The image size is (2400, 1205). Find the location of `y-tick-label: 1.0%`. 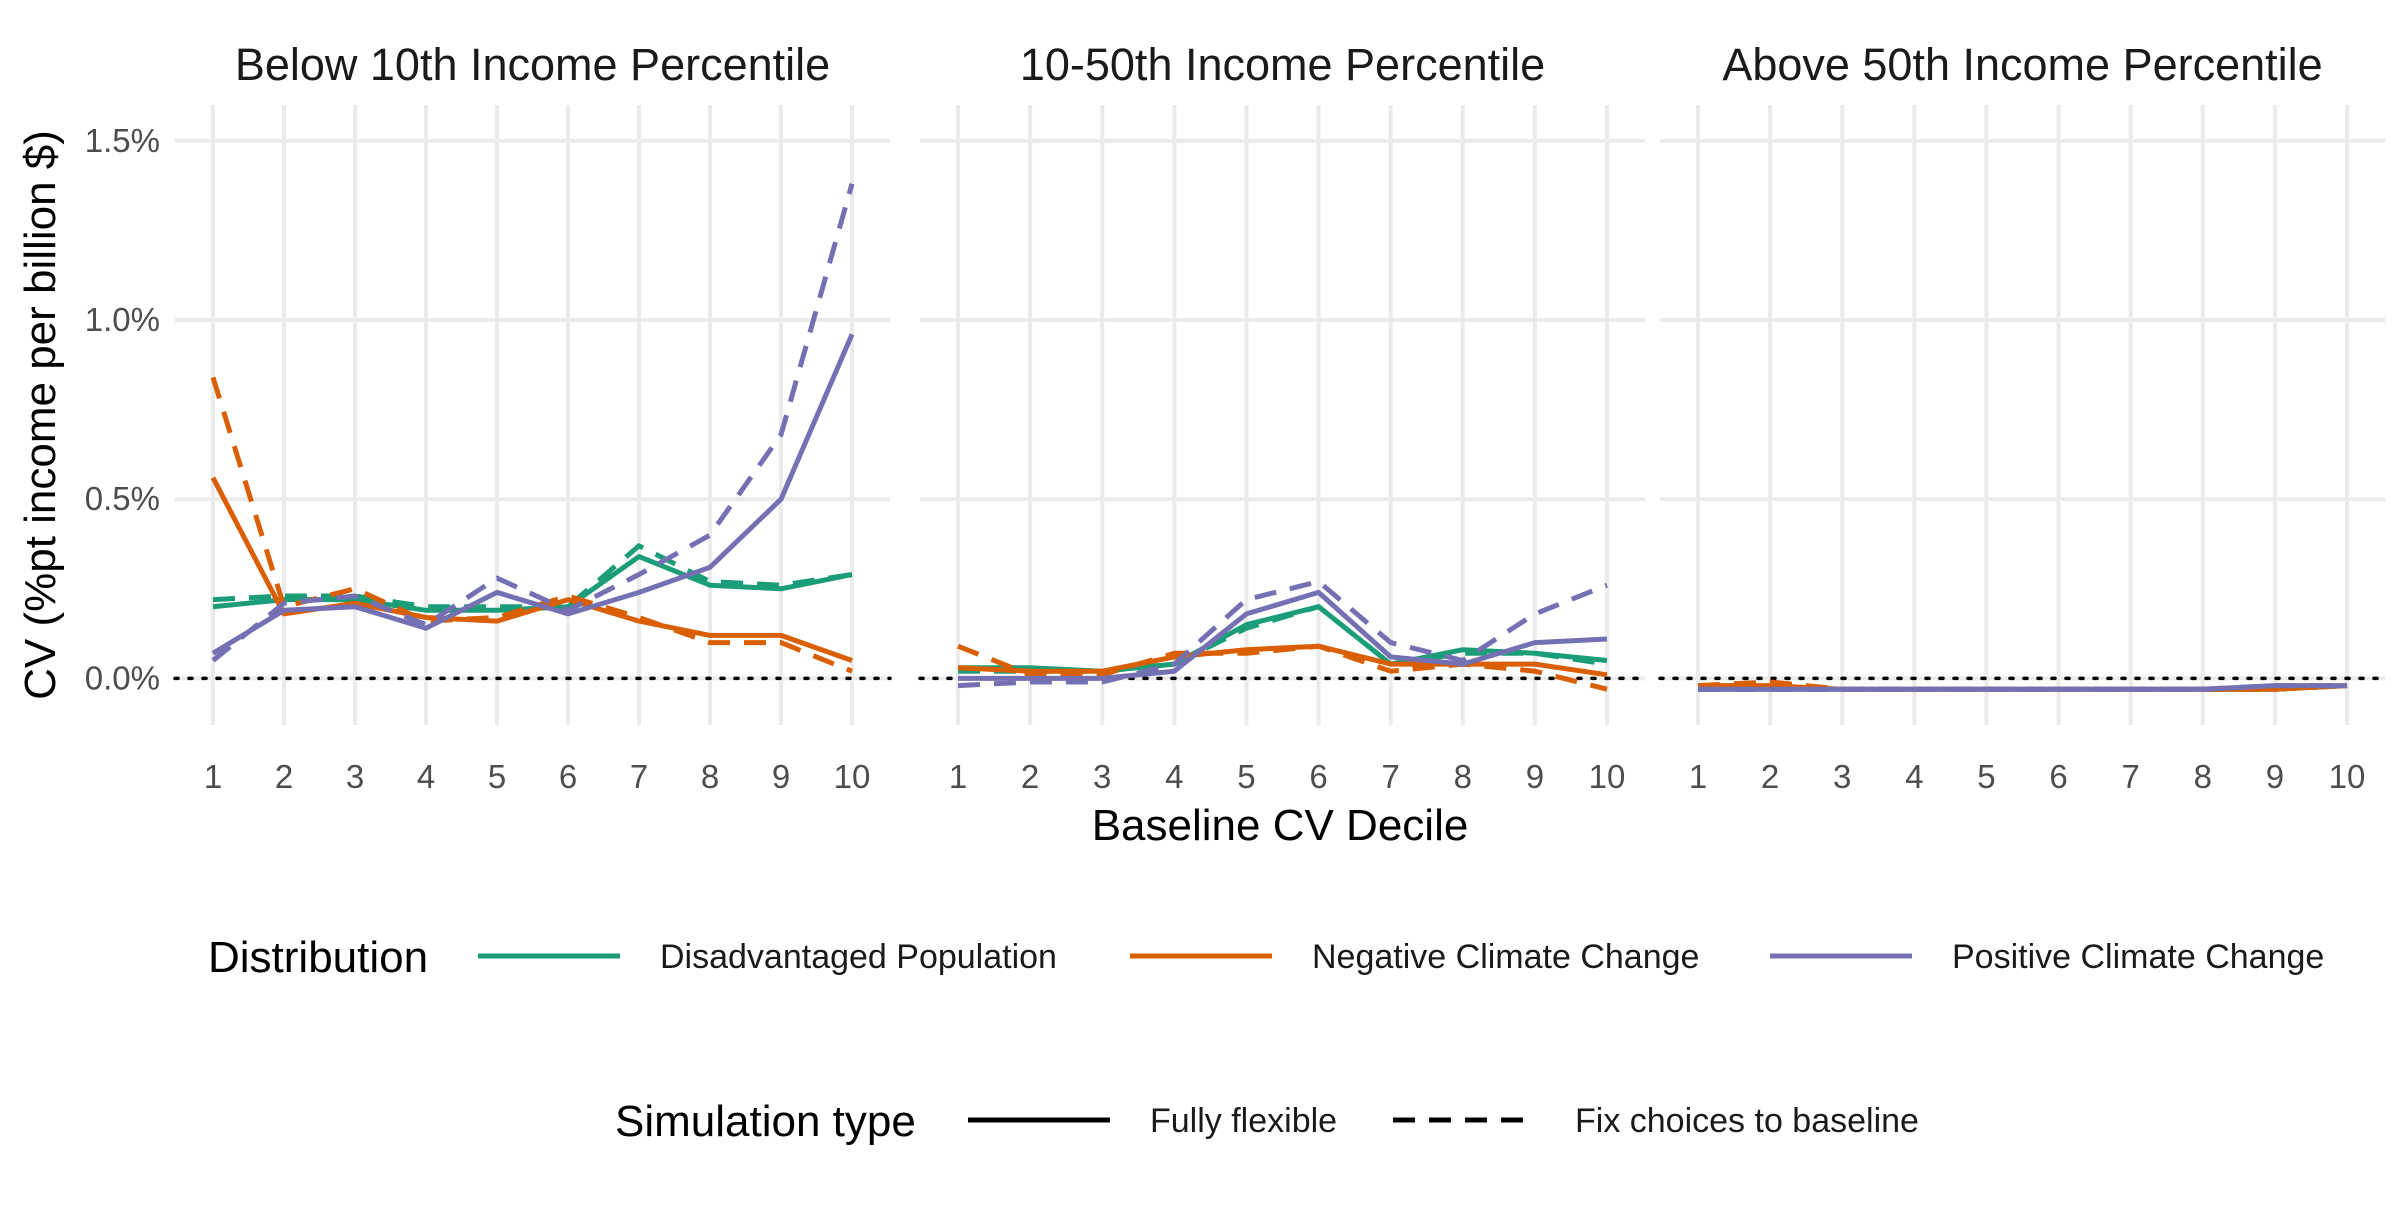

y-tick-label: 1.0% is located at coordinates (122, 319).